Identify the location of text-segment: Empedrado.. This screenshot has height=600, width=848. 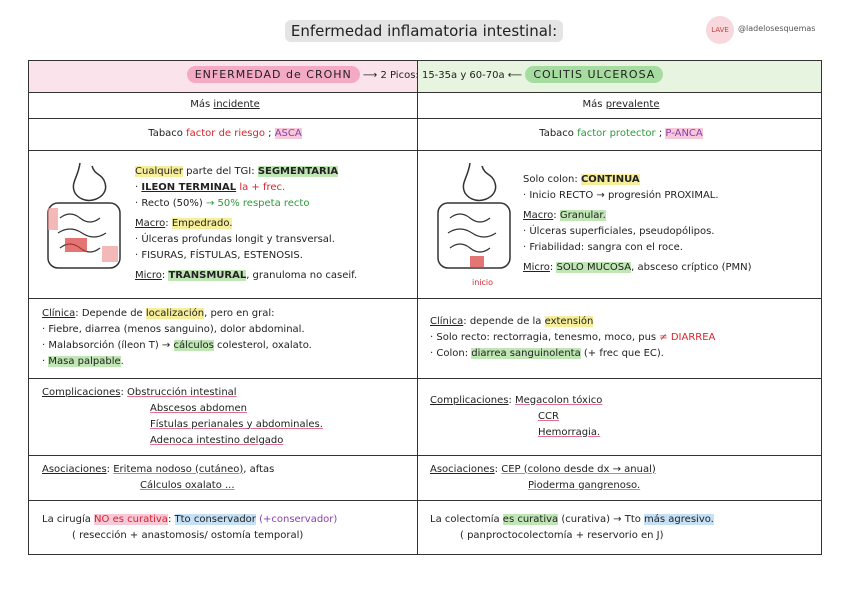
(202, 223).